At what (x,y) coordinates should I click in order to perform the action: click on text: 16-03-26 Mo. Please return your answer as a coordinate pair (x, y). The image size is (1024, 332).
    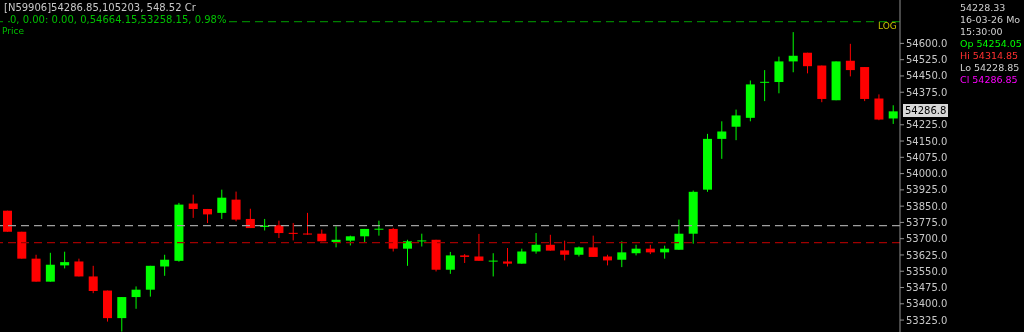
    Looking at the image, I should click on (991, 20).